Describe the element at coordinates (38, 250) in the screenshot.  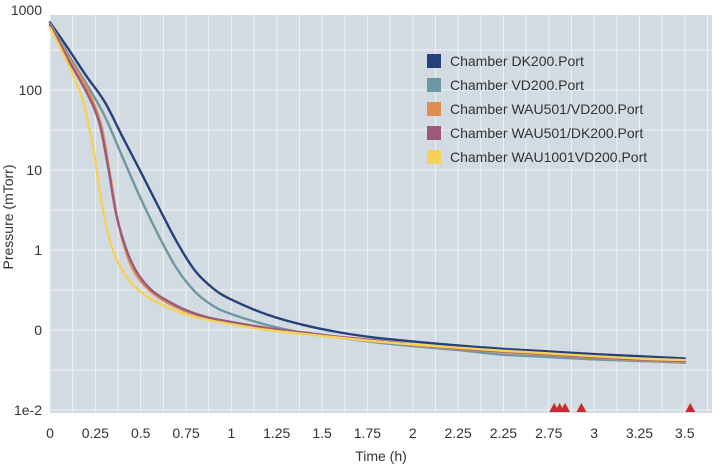
I see `y-tick-label: 1` at that location.